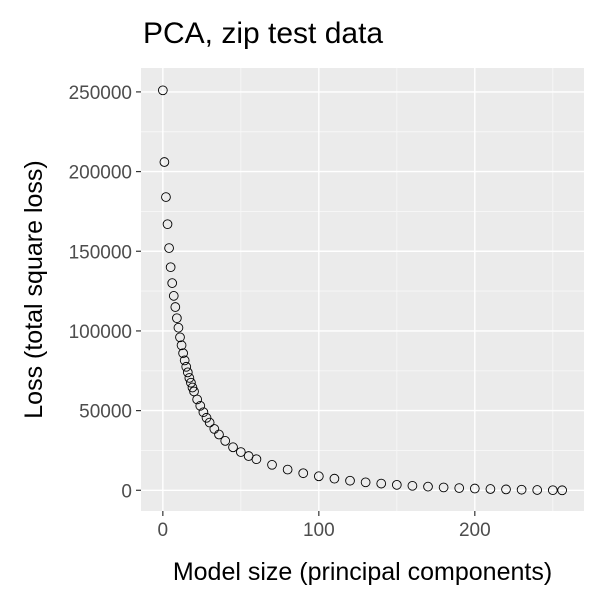 Image resolution: width=600 pixels, height=600 pixels. What do you see at coordinates (319, 530) in the screenshot?
I see `x-tick-label: 100` at bounding box center [319, 530].